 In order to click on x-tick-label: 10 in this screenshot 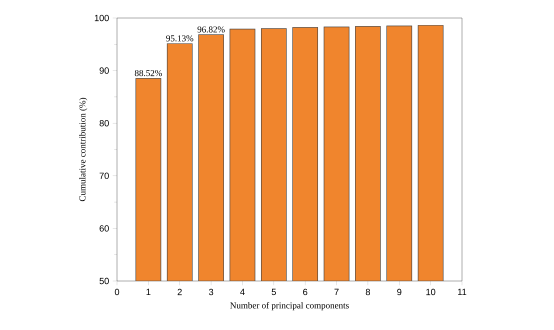, I will do `click(431, 292)`.